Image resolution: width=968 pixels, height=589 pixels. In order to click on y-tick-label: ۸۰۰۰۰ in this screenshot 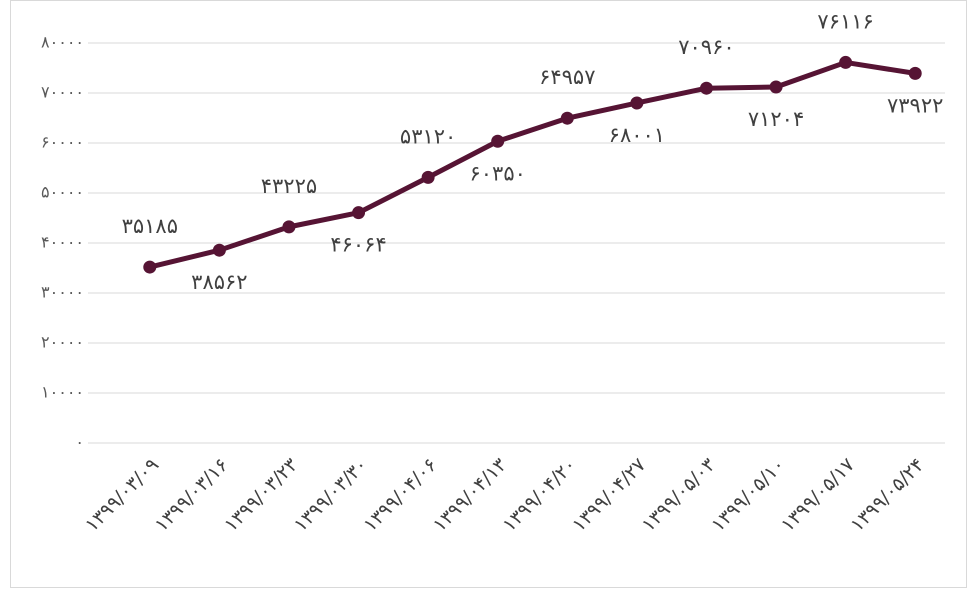, I will do `click(62, 42)`.